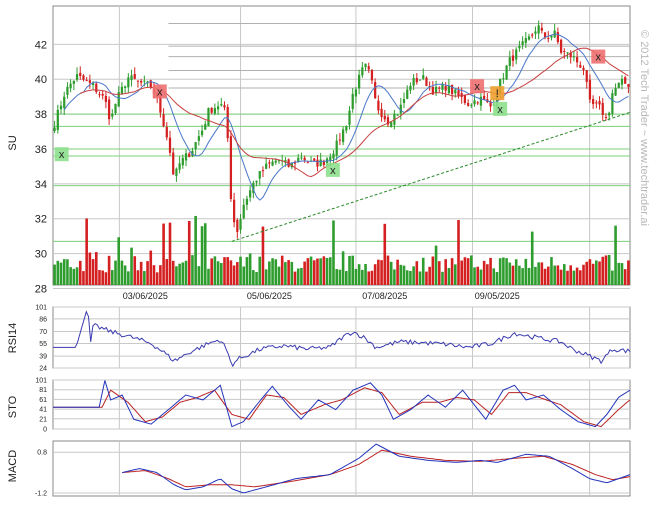 This screenshot has width=657, height=519. Describe the element at coordinates (269, 296) in the screenshot. I see `date-tick-label: 05/06/2025` at that location.